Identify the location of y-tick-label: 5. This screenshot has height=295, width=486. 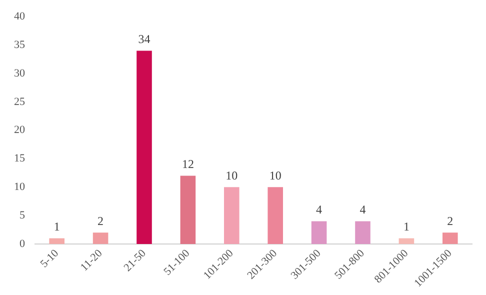
(23, 215).